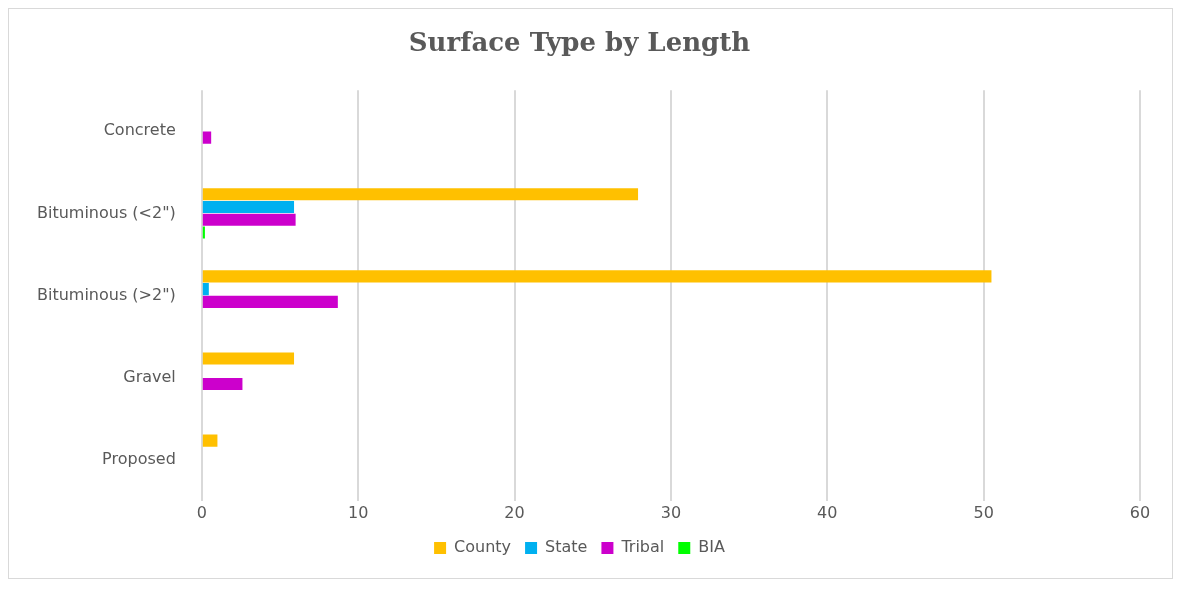 The image size is (1183, 589). Describe the element at coordinates (106, 294) in the screenshot. I see `y-tick-label: Bituminous (>2")` at that location.